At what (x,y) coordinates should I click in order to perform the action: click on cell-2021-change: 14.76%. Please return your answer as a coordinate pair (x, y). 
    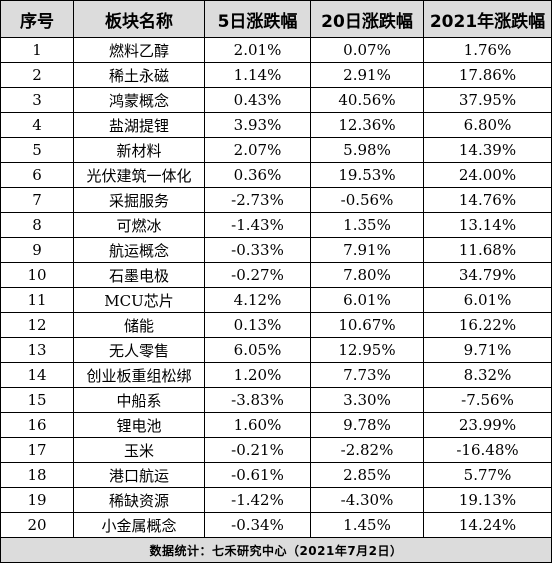
    Looking at the image, I should click on (487, 200).